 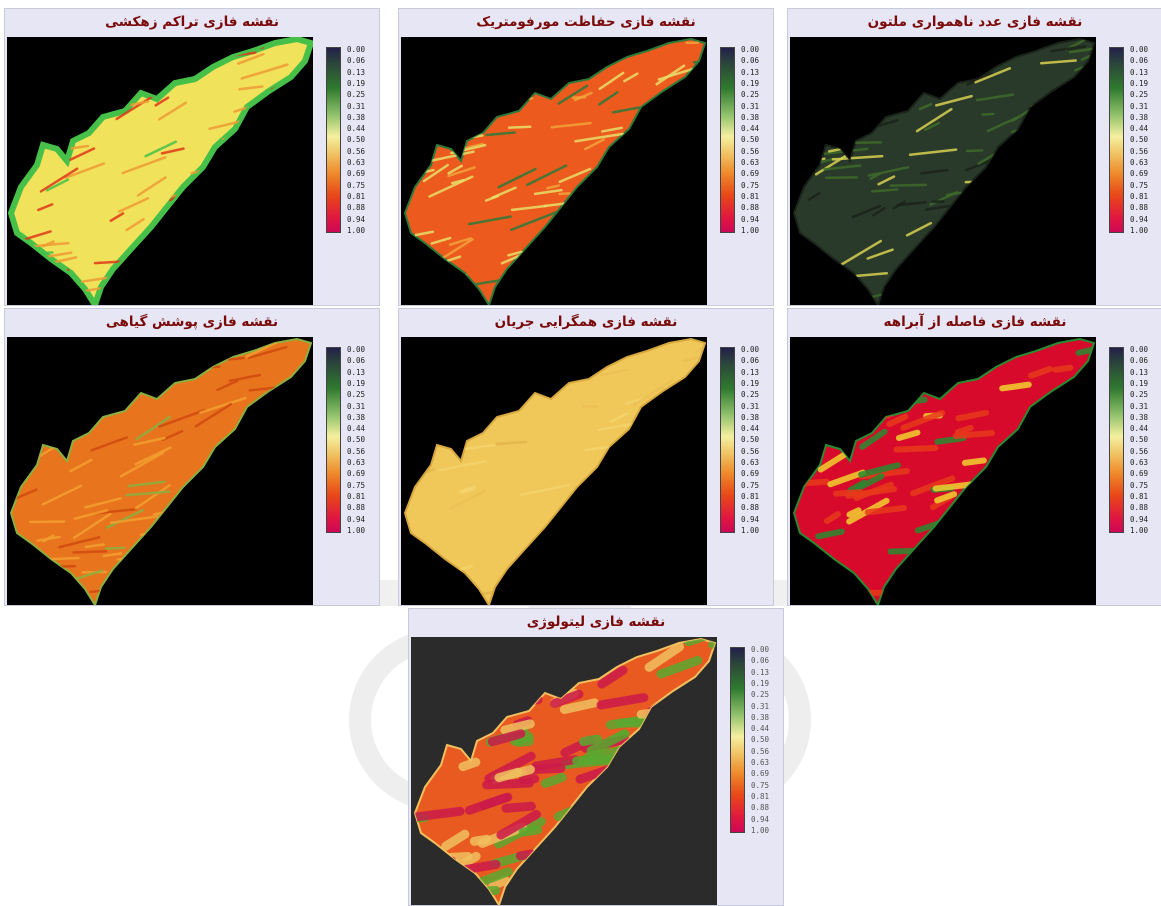 I want to click on panel-title: نقشه فازی تراکم زهکشی, so click(x=192, y=22).